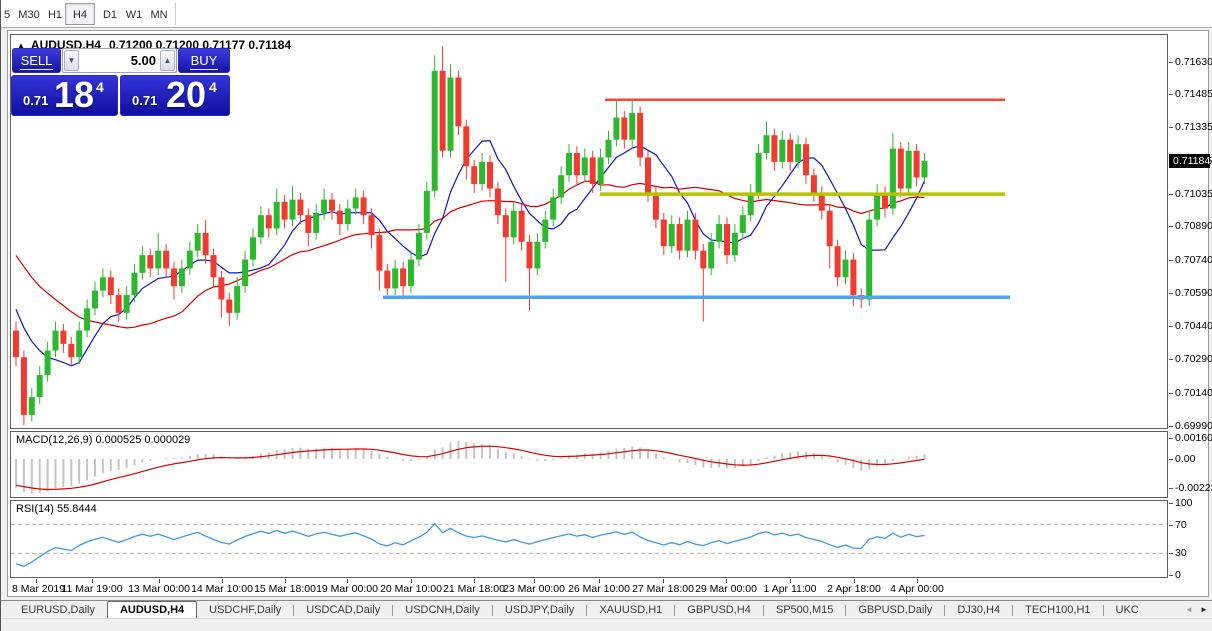 The width and height of the screenshot is (1212, 631). I want to click on sell-button: SELL, so click(36, 60).